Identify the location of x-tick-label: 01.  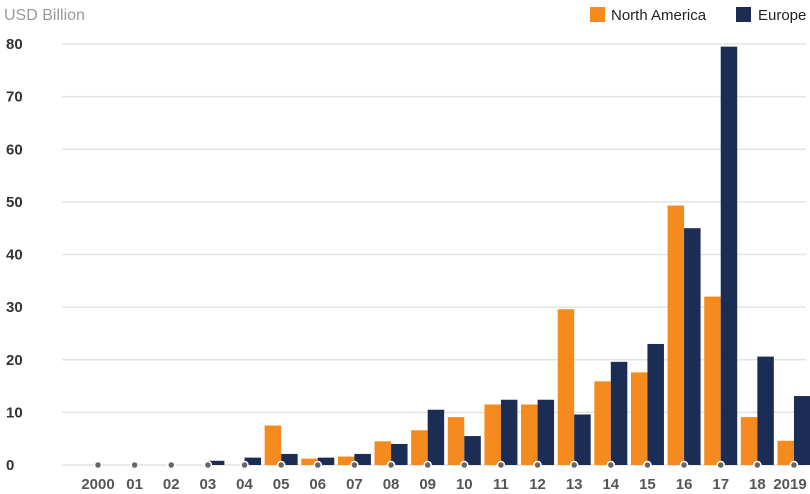
(134, 484).